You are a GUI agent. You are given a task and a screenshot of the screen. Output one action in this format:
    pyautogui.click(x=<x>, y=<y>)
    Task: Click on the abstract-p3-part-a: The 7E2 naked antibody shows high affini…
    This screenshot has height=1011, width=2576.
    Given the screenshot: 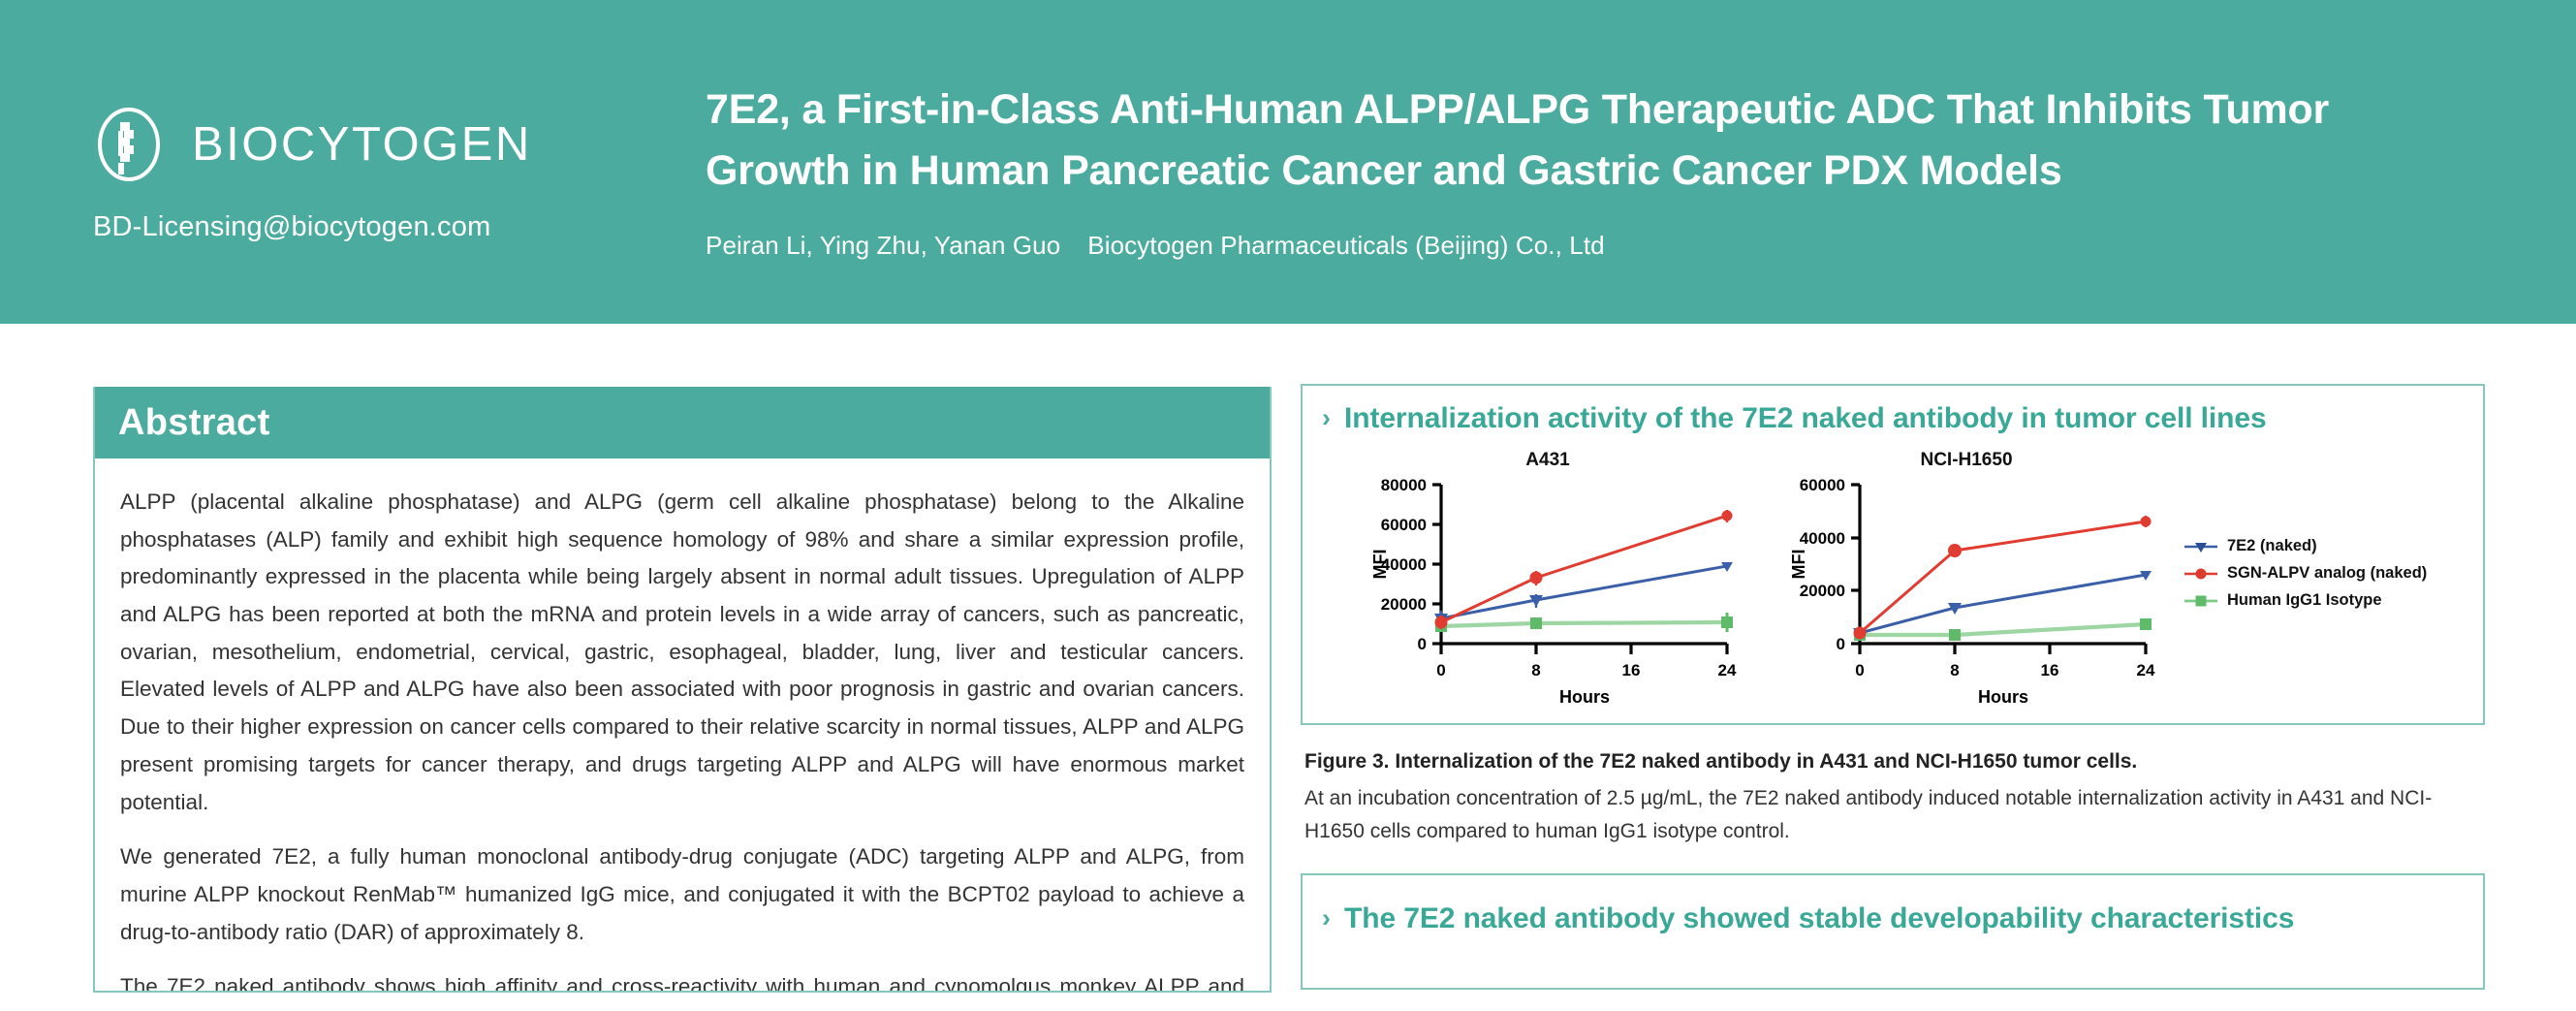 What is the action you would take?
    pyautogui.click(x=682, y=983)
    